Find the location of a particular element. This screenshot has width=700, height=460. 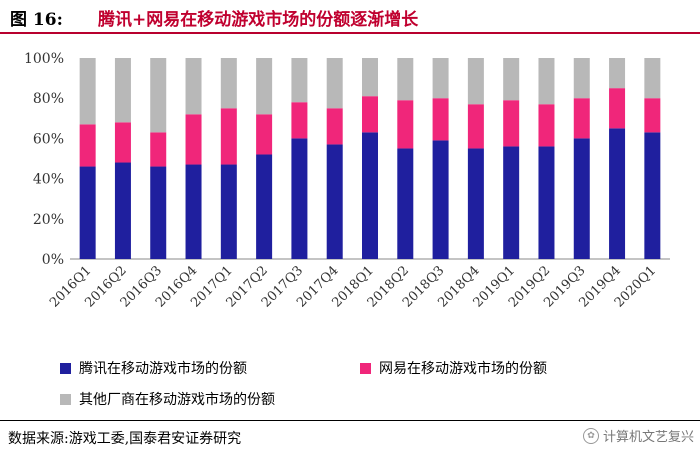

data-source: 数据来源:游戏工委,国泰君安证券研究 is located at coordinates (125, 439).